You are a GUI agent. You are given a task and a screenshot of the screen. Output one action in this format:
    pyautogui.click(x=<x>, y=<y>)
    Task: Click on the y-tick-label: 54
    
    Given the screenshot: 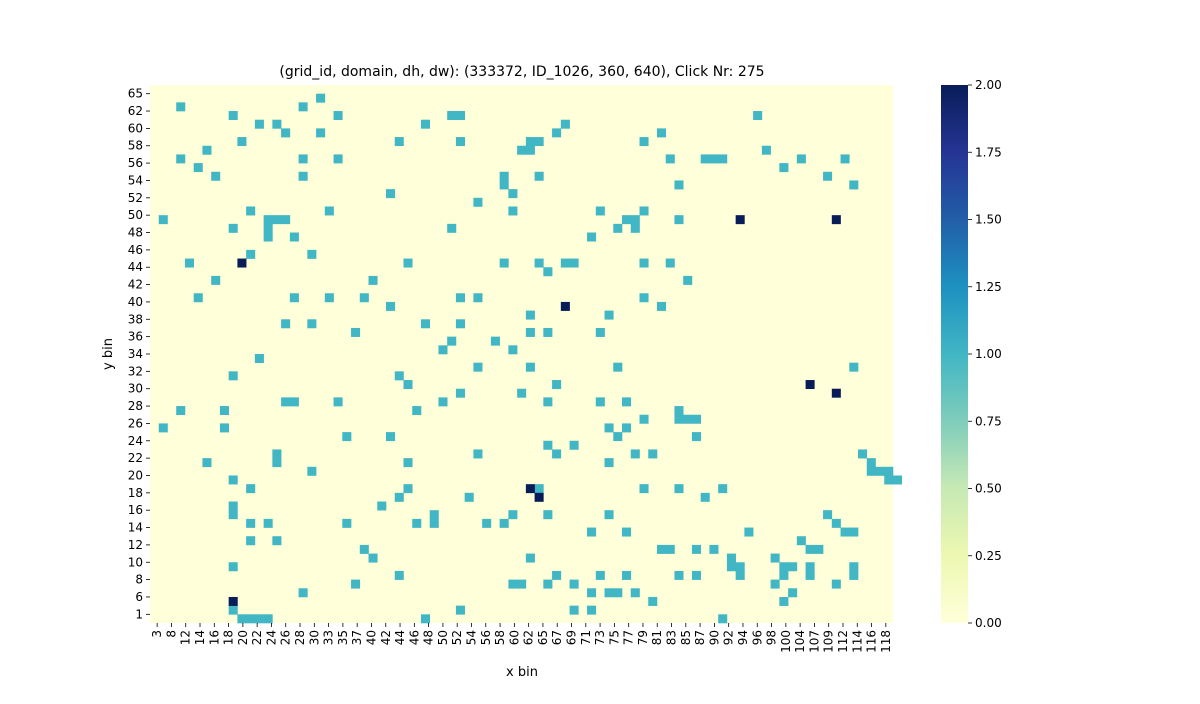 What is the action you would take?
    pyautogui.click(x=135, y=180)
    